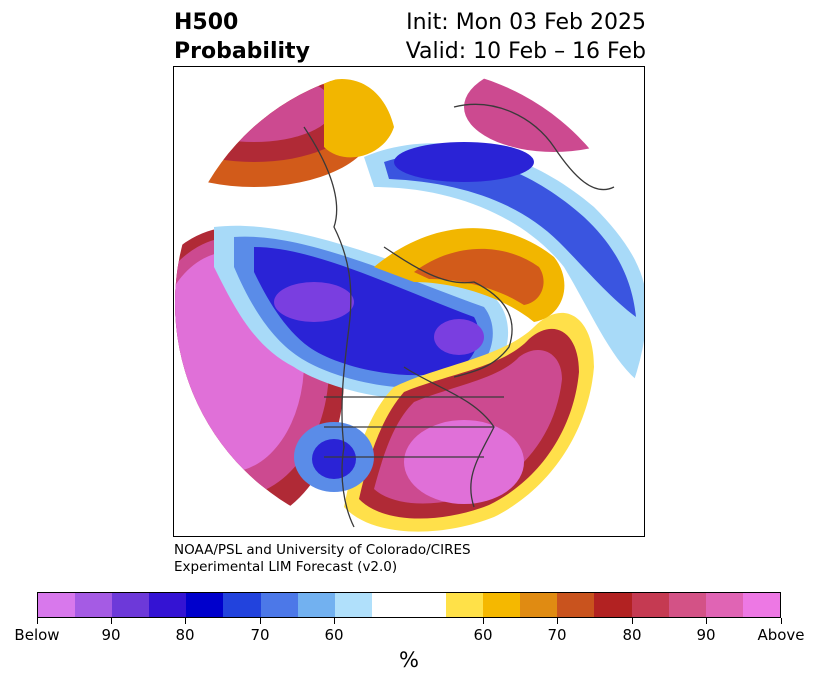 This screenshot has width=819, height=686. What do you see at coordinates (525, 51) in the screenshot?
I see `valid-range: Valid: 10 Feb – 16 Feb` at bounding box center [525, 51].